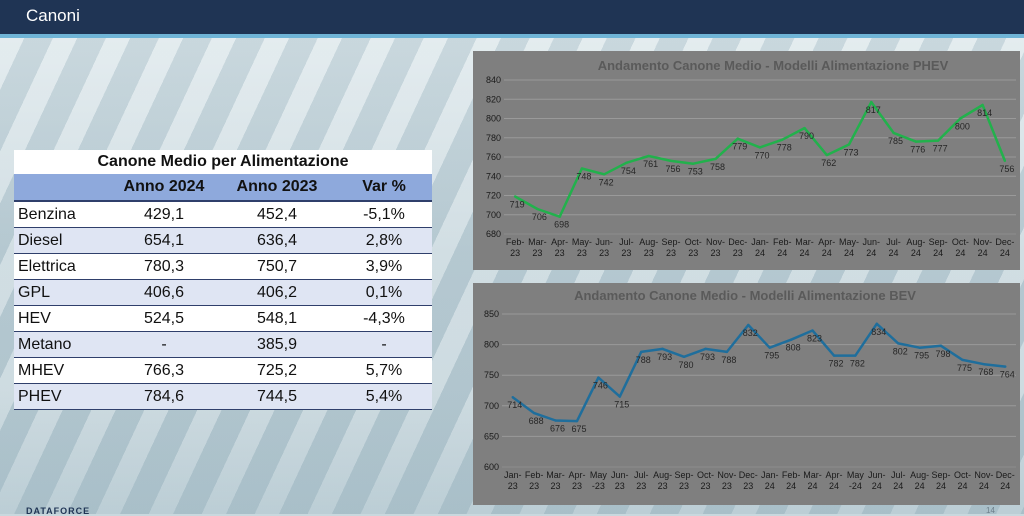 The image size is (1024, 516). Describe the element at coordinates (384, 188) in the screenshot. I see `table-header-cell: Var %` at that location.